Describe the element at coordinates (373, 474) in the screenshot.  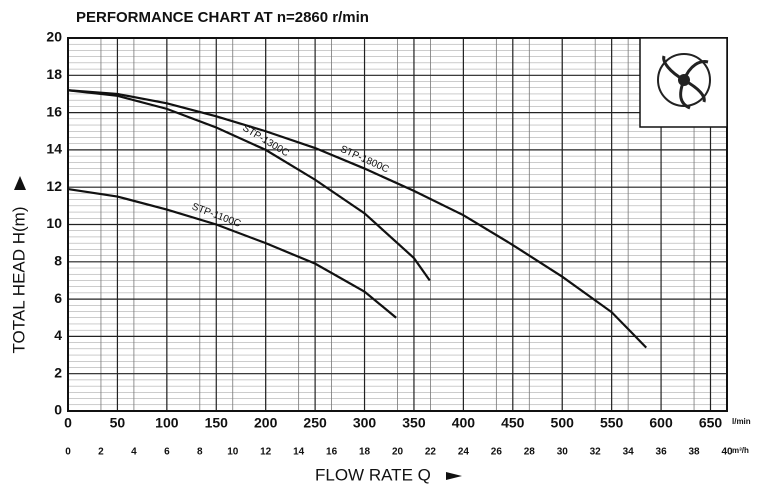
I see `x-axis-title: FLOW RATE Q` at that location.